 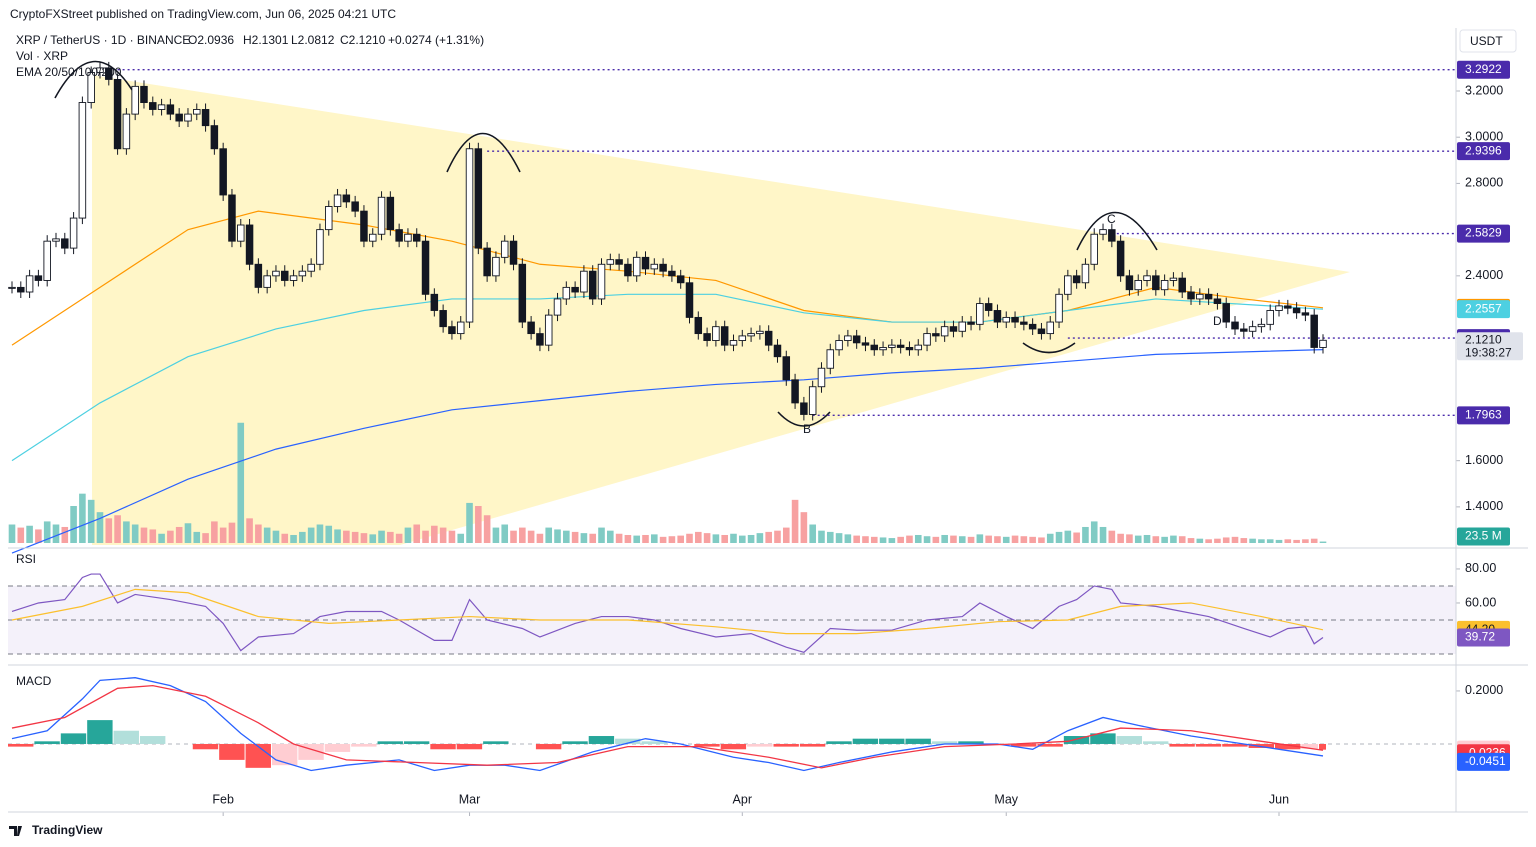 I want to click on currency-button, so click(x=1488, y=41).